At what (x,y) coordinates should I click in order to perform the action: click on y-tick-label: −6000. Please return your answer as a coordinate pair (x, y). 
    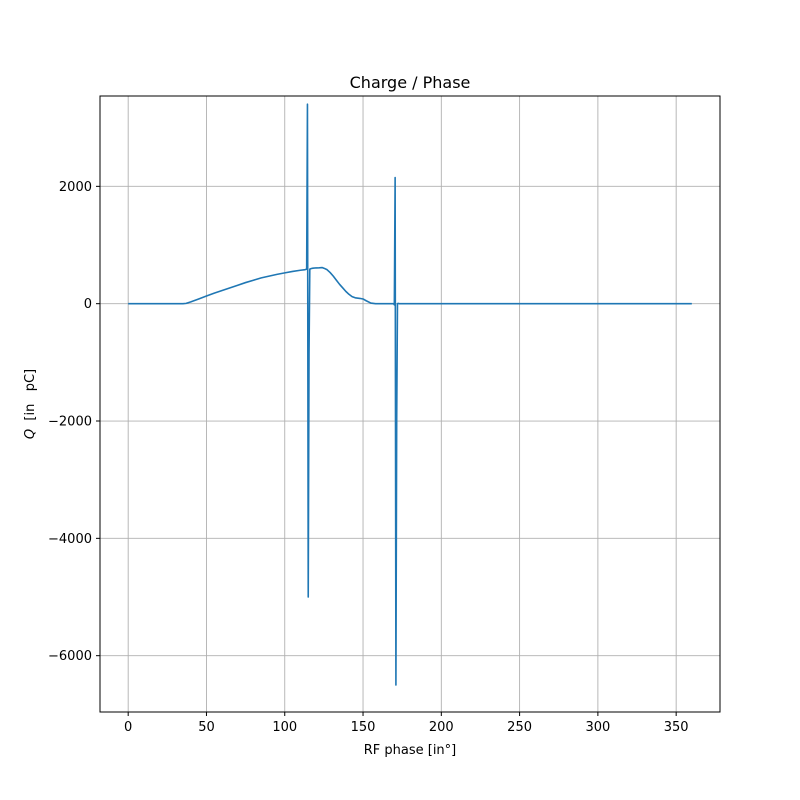
    Looking at the image, I should click on (70, 656).